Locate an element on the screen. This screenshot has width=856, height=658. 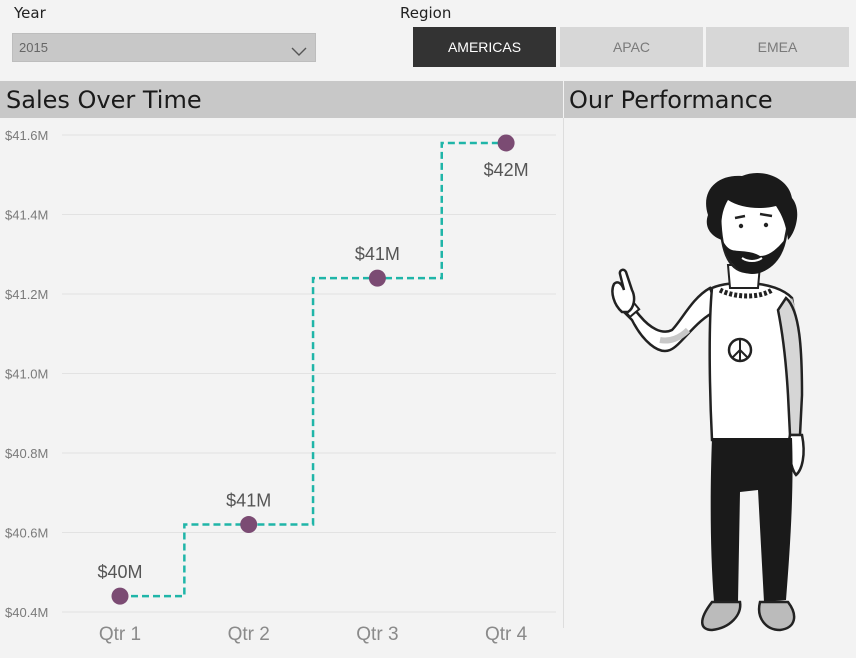
performance-header-band is located at coordinates (710, 99).